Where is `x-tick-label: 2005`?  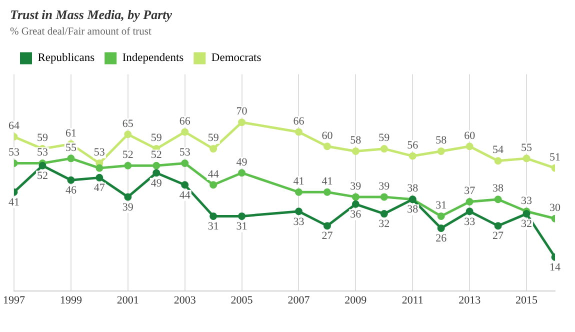
x-tick-label: 2005 is located at coordinates (242, 300).